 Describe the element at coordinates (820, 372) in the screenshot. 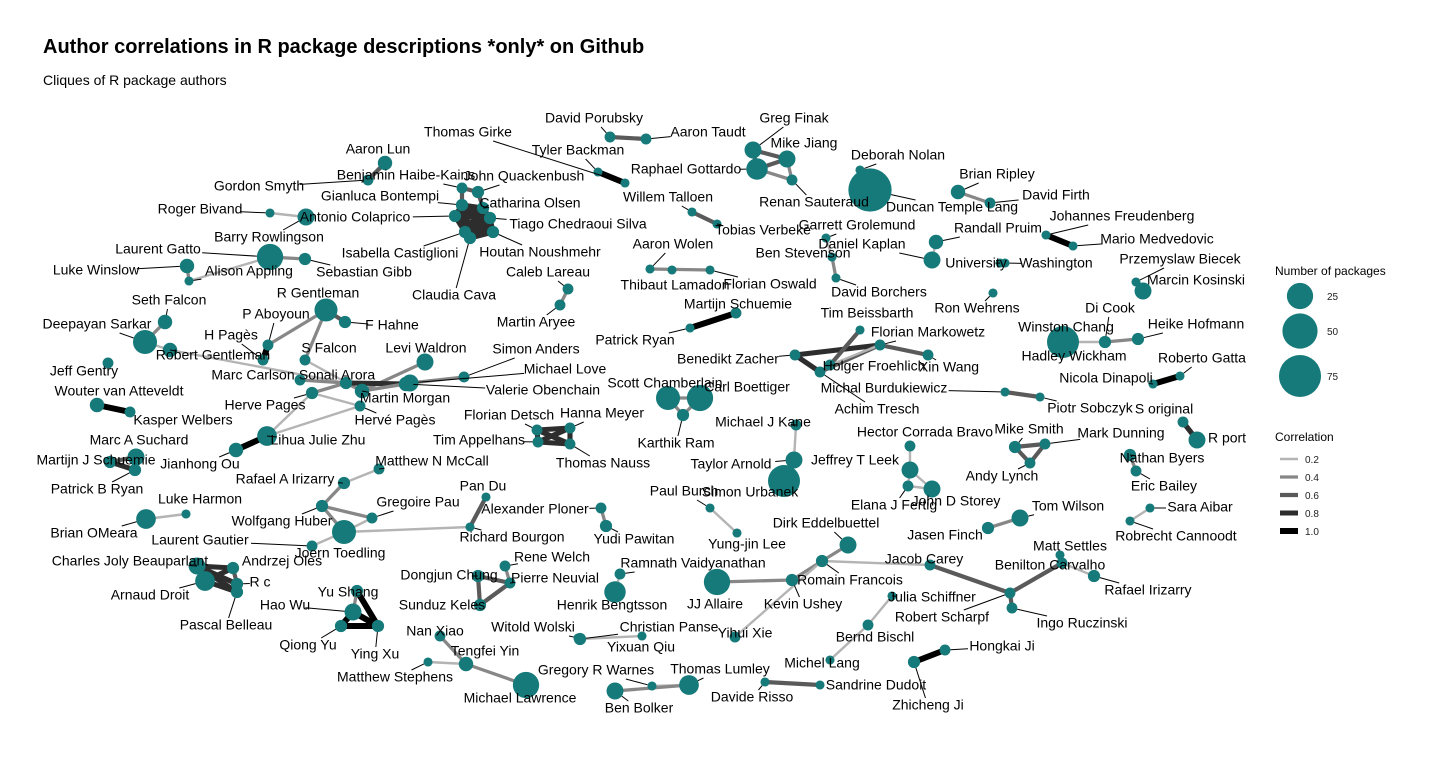

I see `node-atresch` at that location.